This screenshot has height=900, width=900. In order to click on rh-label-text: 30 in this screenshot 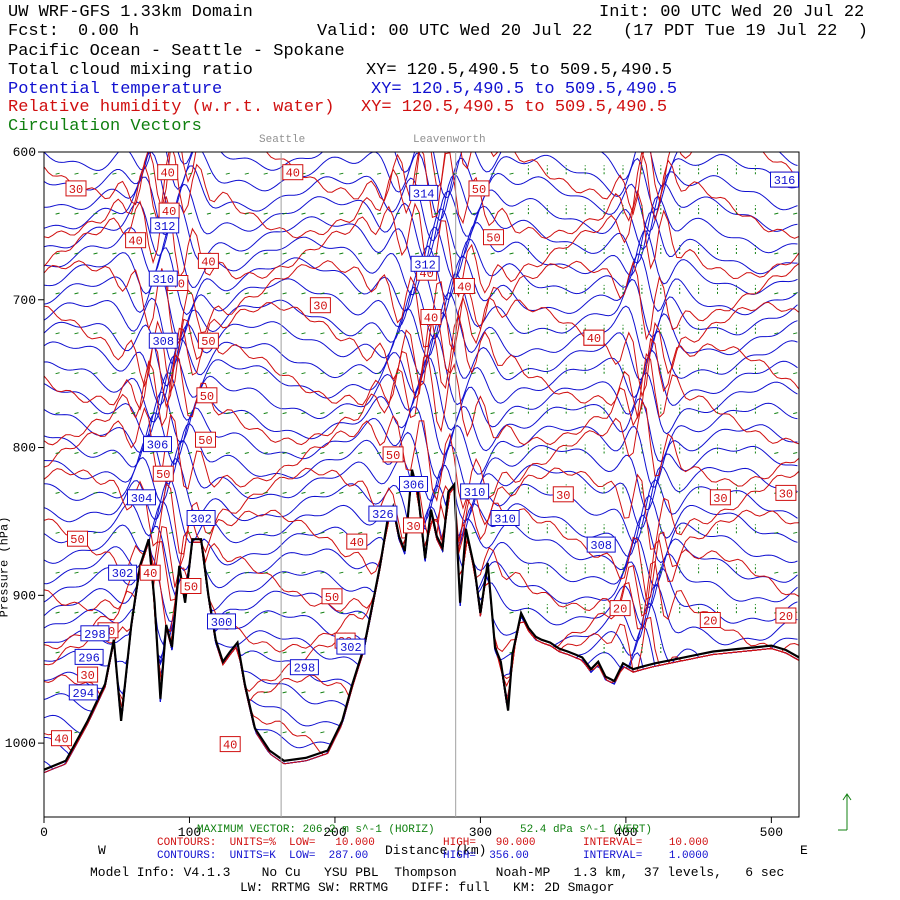, I will do `click(720, 499)`.